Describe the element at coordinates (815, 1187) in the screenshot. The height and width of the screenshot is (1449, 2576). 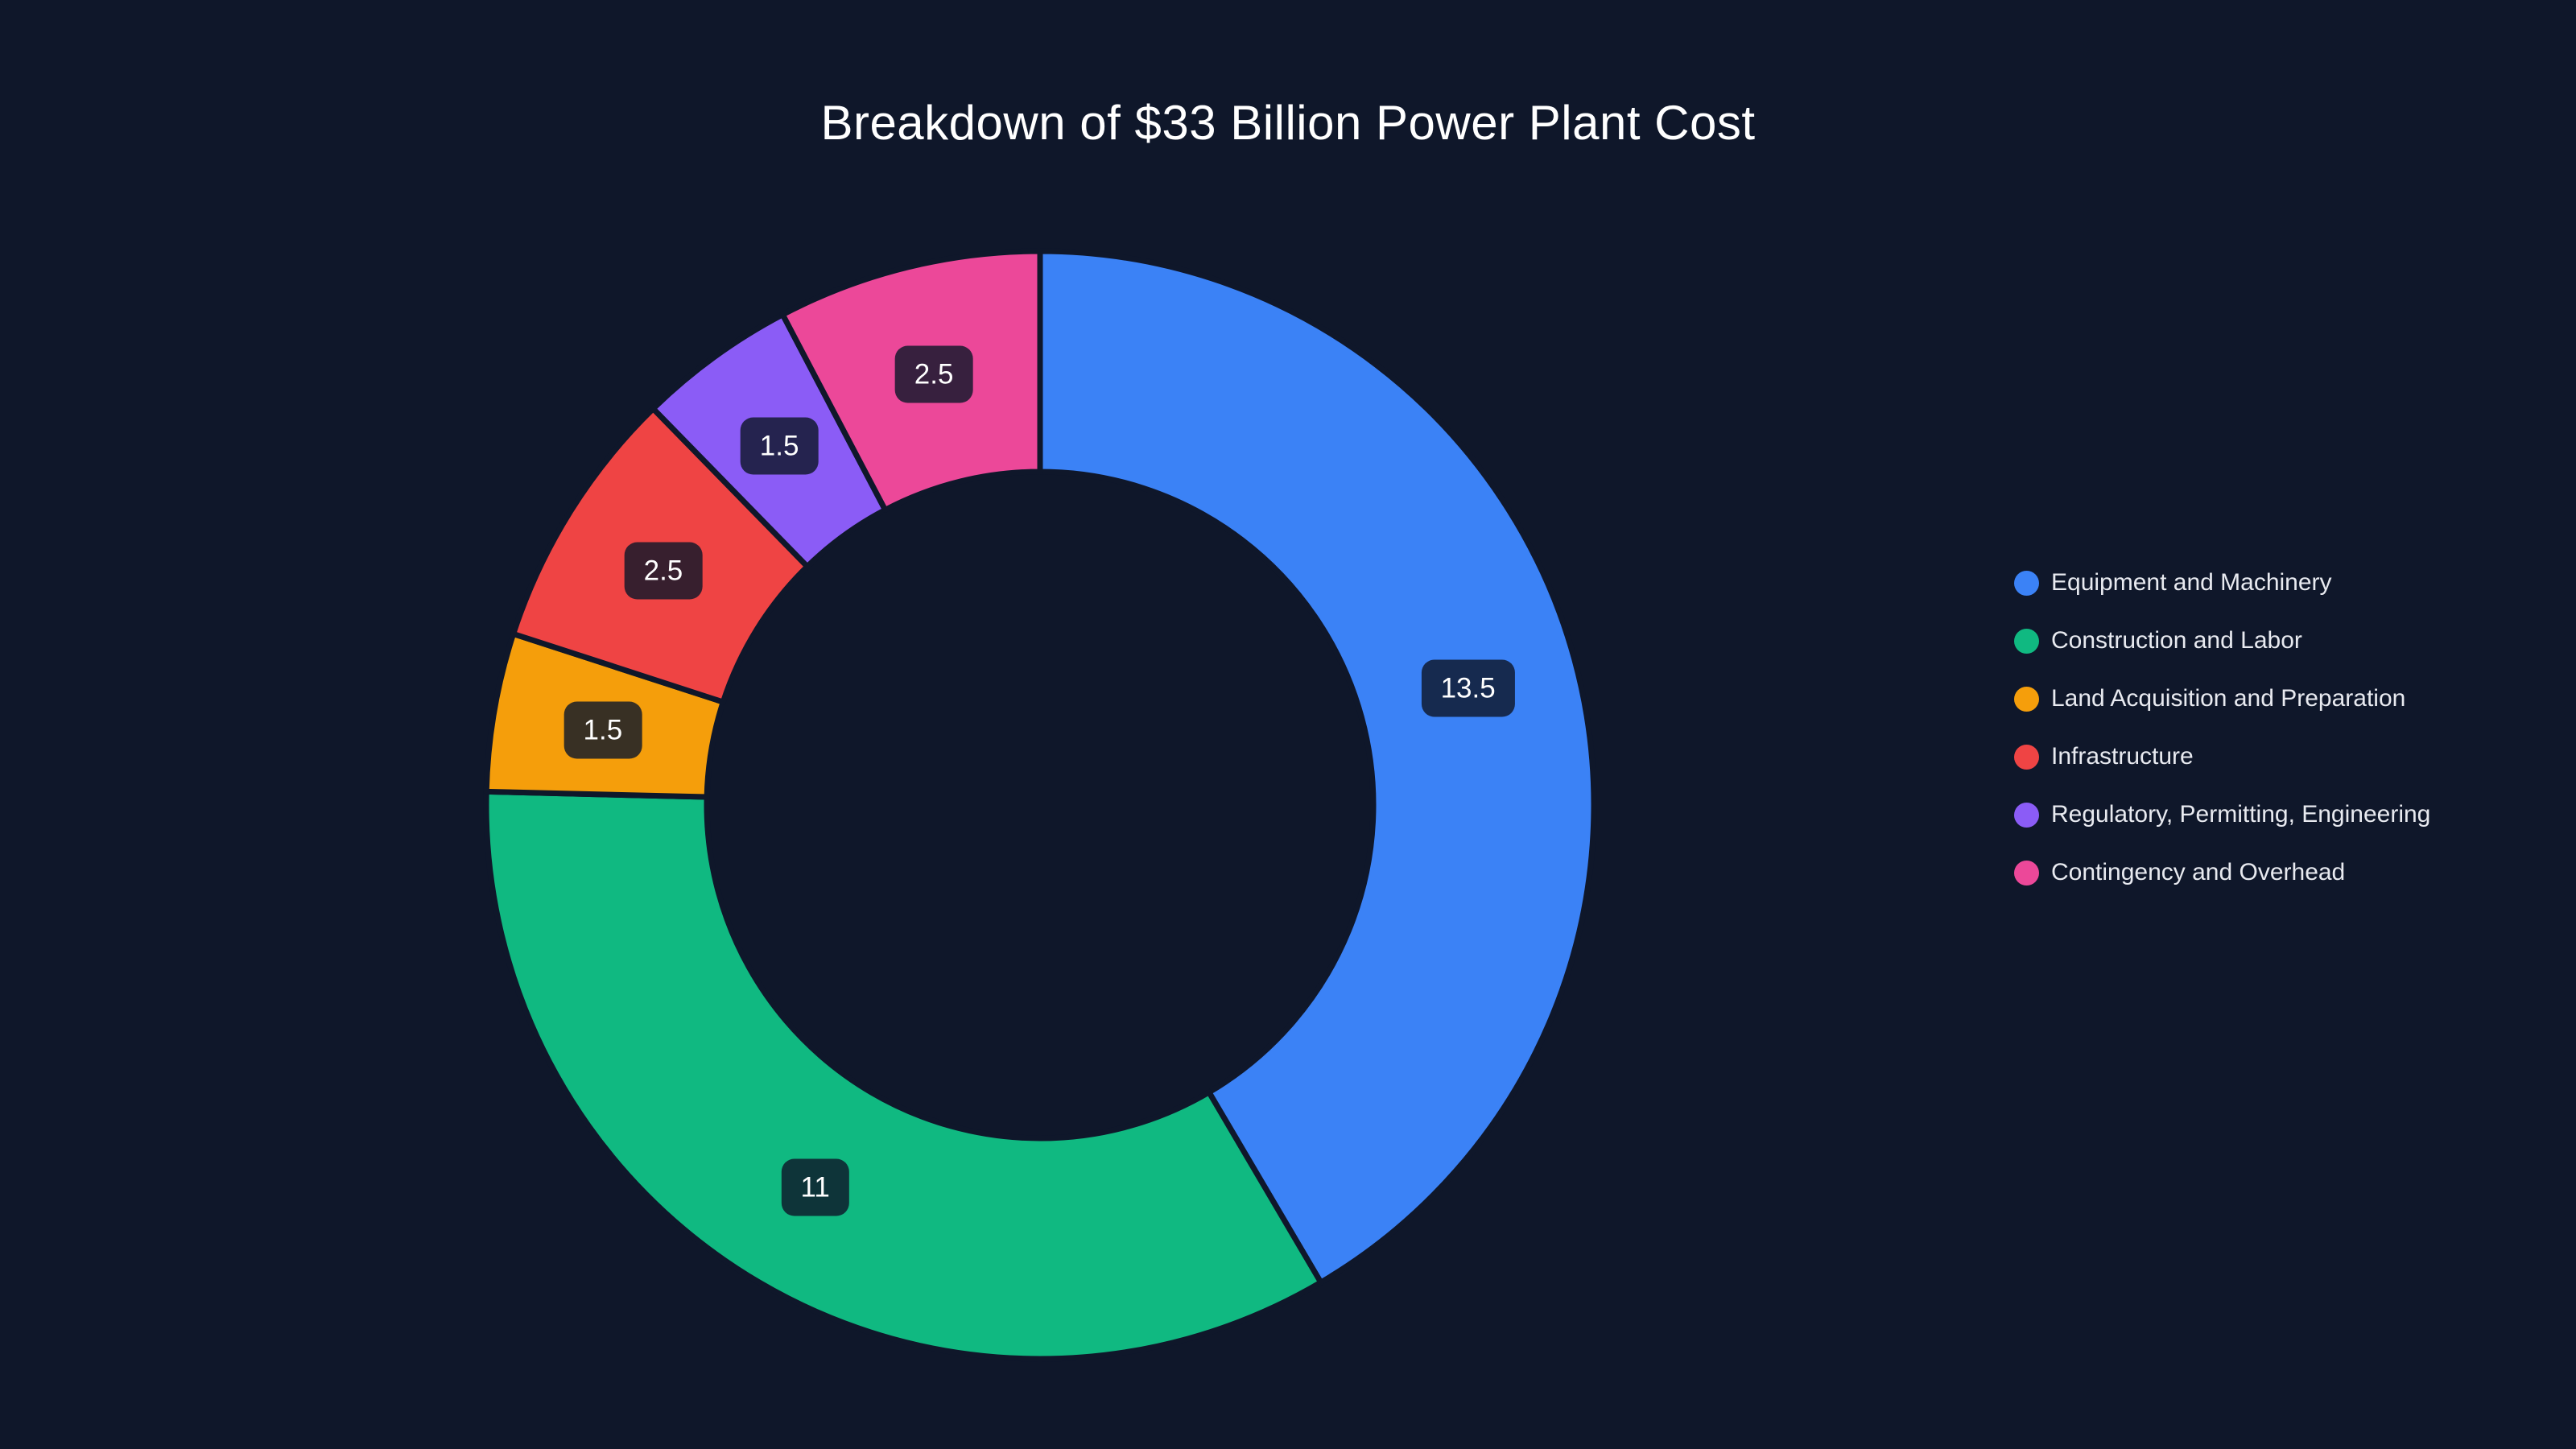
I see `slice-value-label: 11` at that location.